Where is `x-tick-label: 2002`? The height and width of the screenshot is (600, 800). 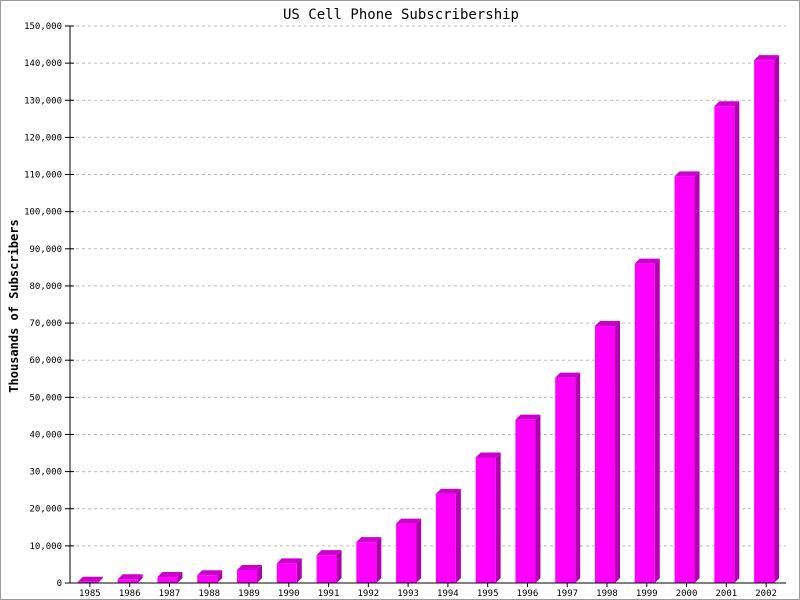 x-tick-label: 2002 is located at coordinates (766, 594).